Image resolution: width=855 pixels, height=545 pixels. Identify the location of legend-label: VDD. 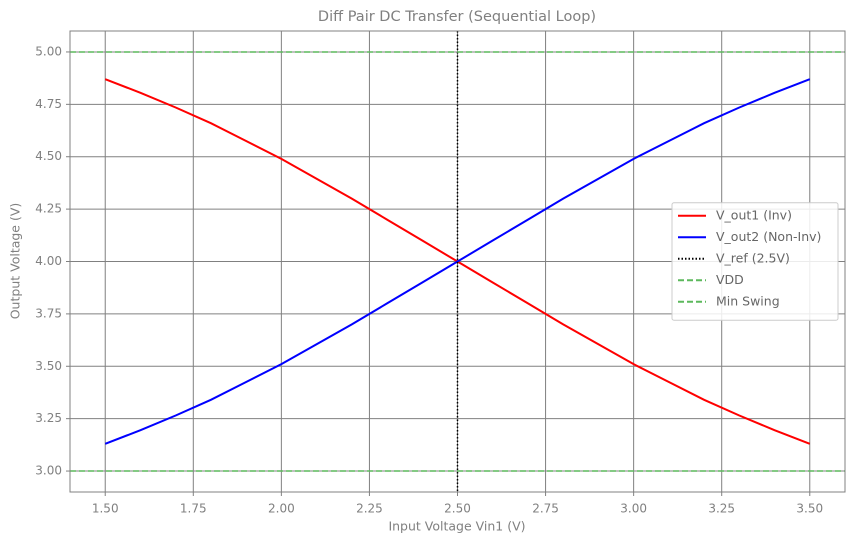
(730, 279).